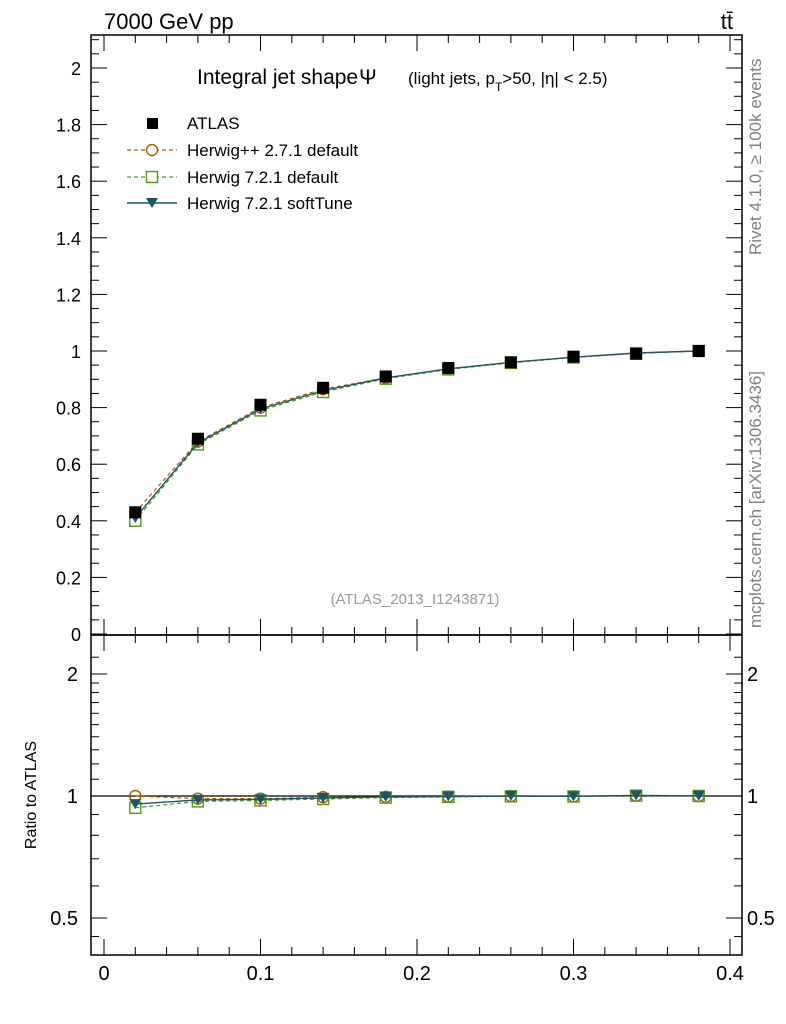  Describe the element at coordinates (68, 578) in the screenshot. I see `main-ytick-label: 0.2` at that location.